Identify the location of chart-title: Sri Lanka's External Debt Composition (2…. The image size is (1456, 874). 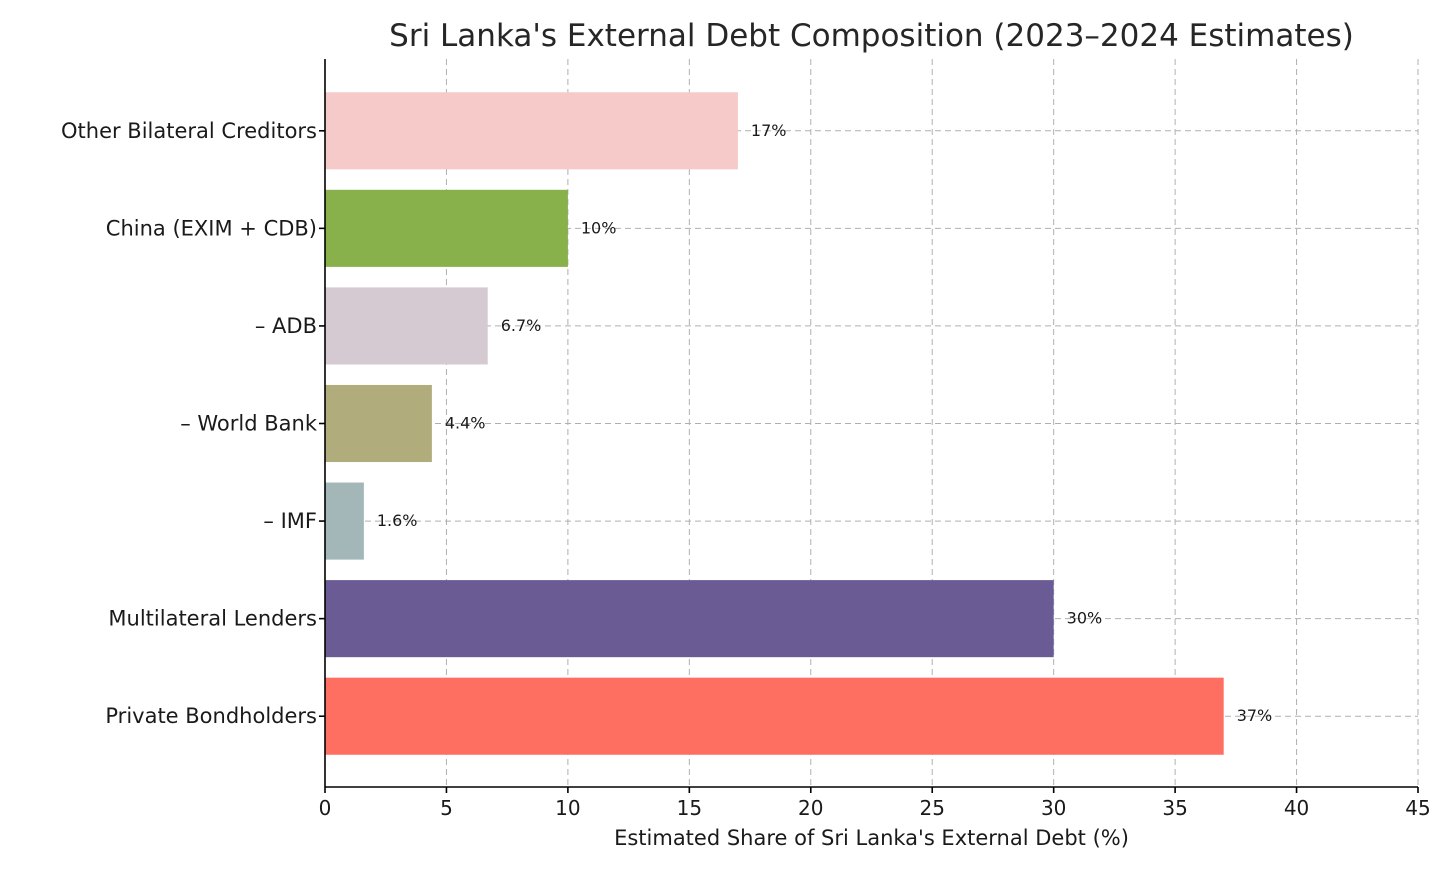
(871, 36).